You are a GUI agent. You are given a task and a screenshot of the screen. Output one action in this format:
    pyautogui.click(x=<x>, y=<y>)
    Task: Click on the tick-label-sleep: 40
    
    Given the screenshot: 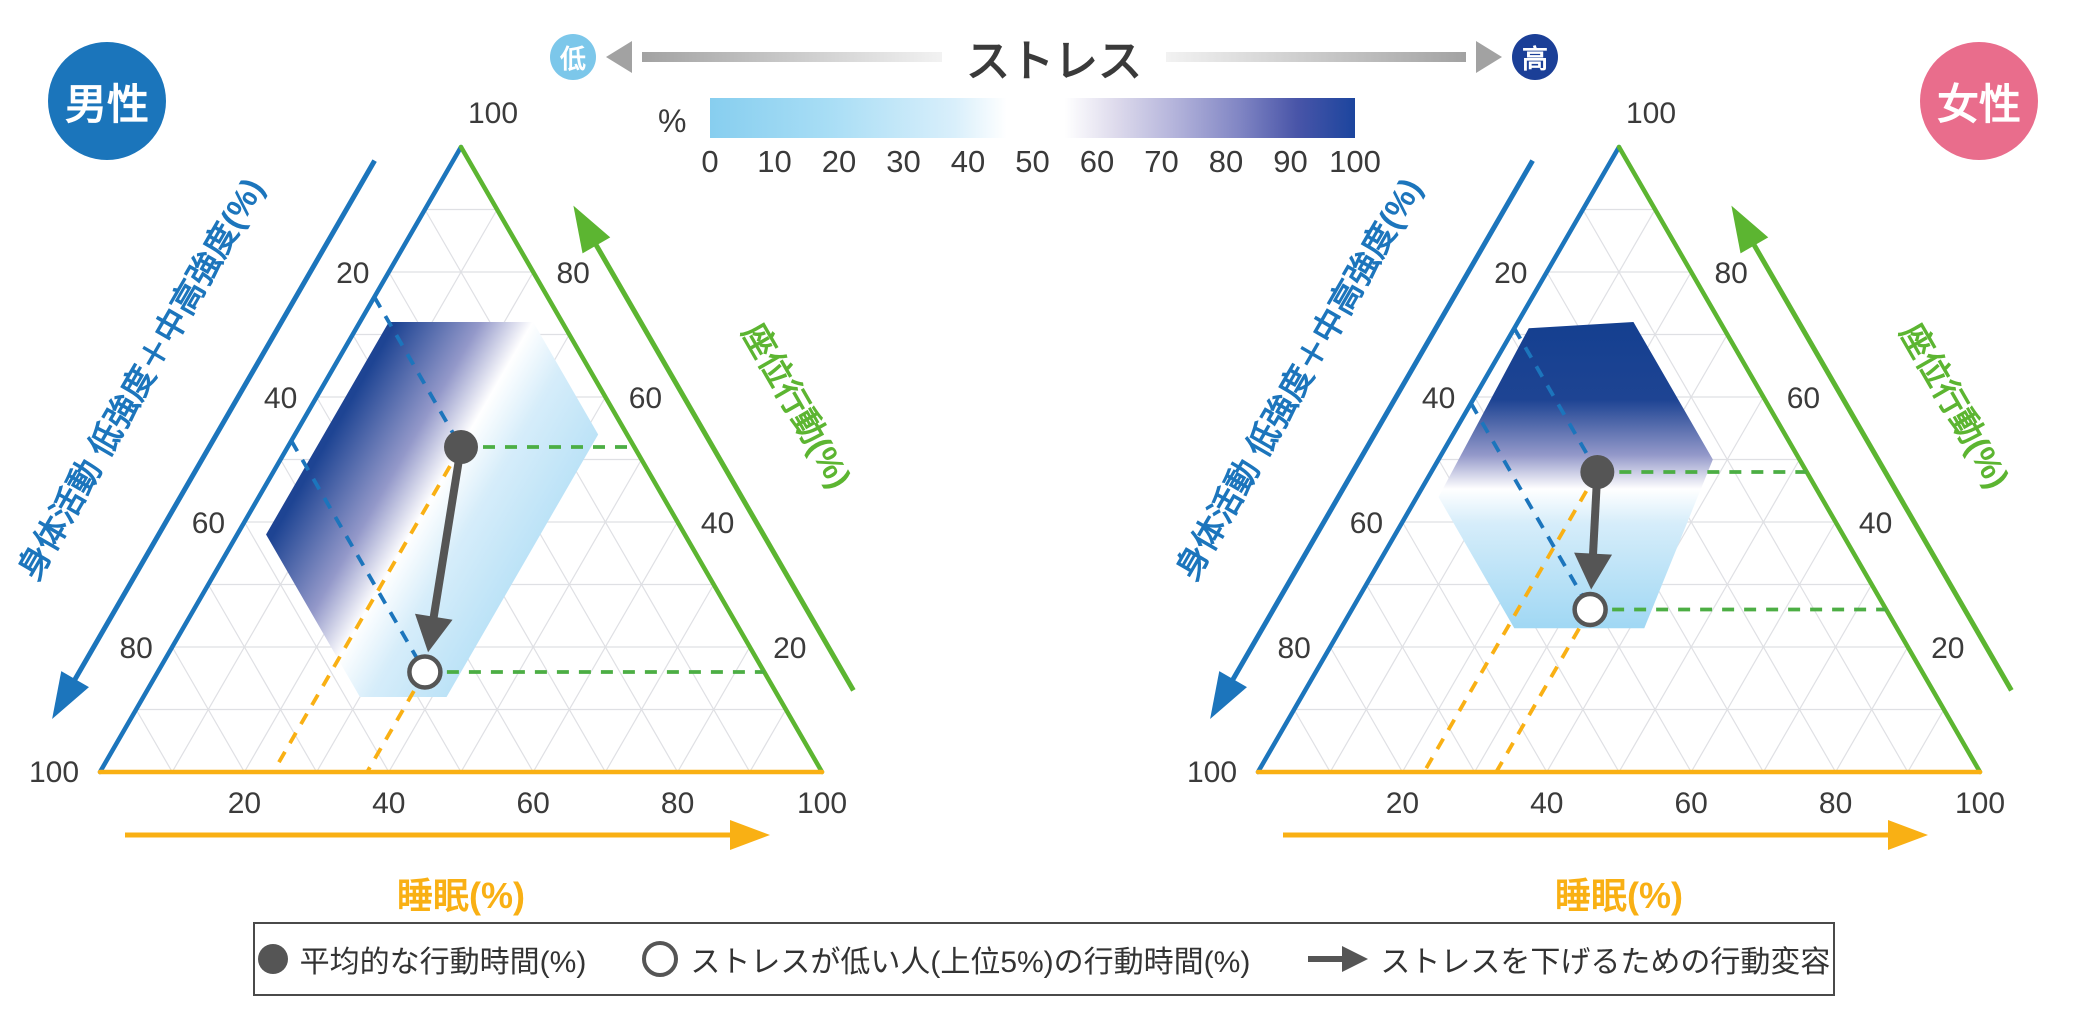 What is the action you would take?
    pyautogui.click(x=388, y=803)
    